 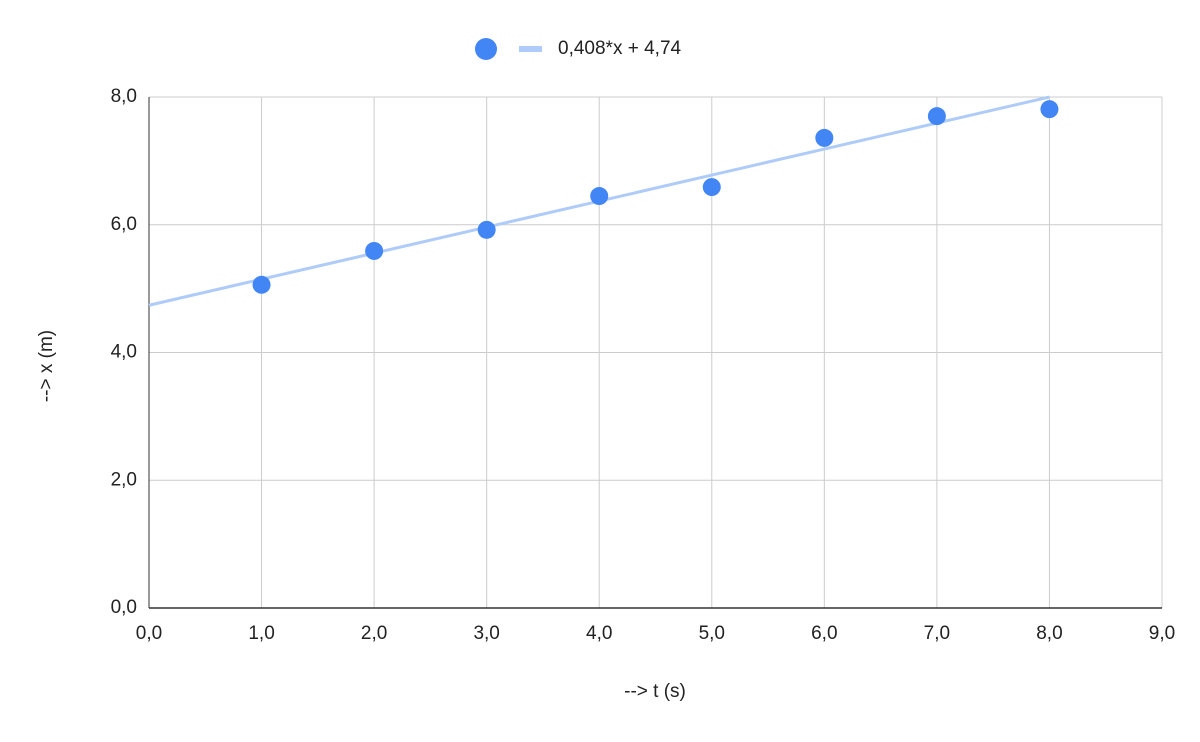 What do you see at coordinates (620, 48) in the screenshot?
I see `legend-label: 0,408*x + 4,74` at bounding box center [620, 48].